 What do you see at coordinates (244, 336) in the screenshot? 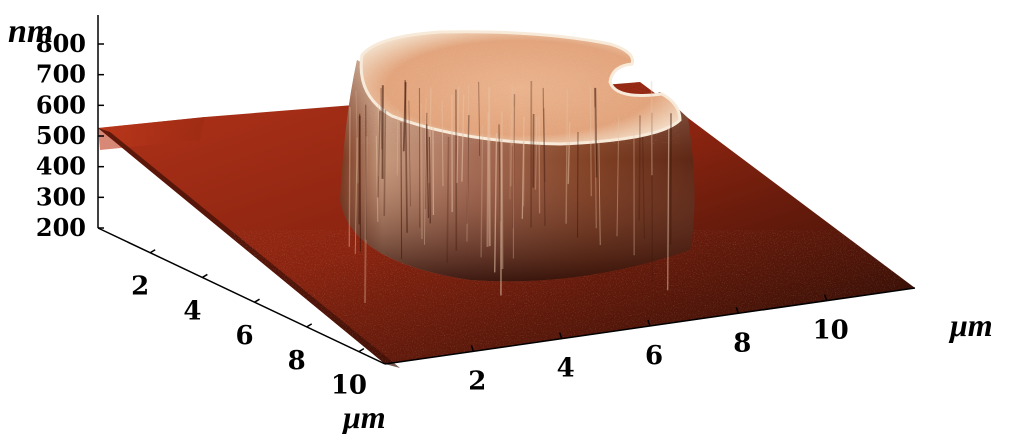
I see `y-tick-label: 6` at bounding box center [244, 336].